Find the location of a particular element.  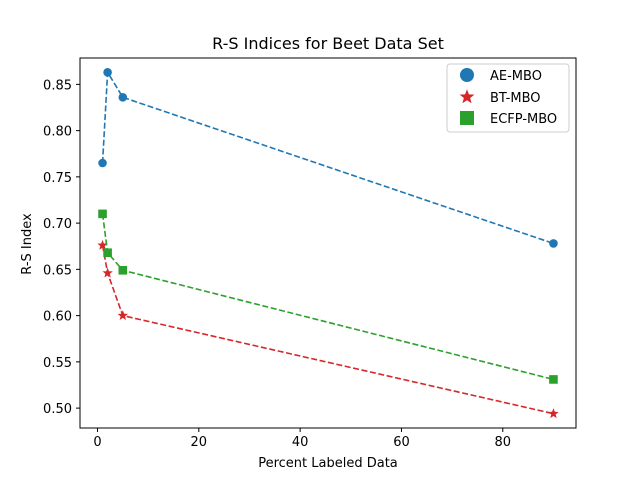

chart-title: R-S Indices for Beet Data Set is located at coordinates (328, 43).